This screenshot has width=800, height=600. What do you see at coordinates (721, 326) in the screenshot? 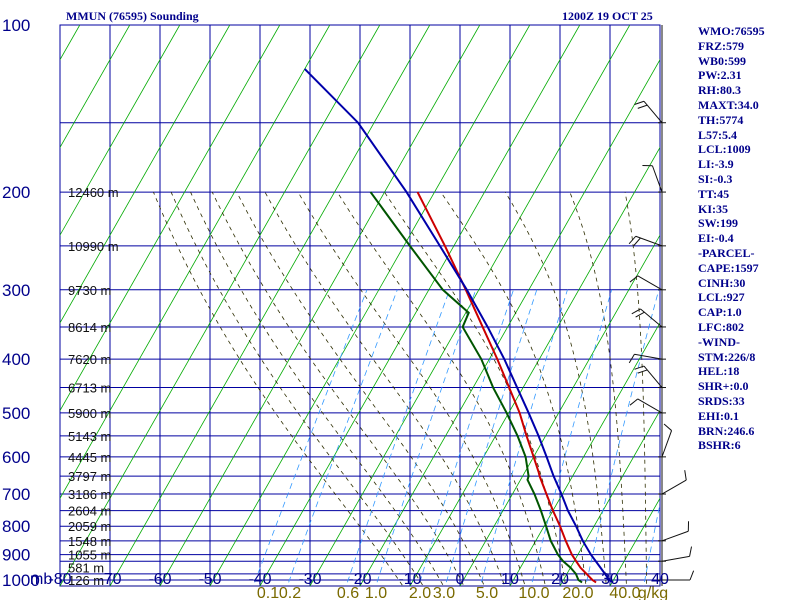
I see `index-line: LFC:802` at bounding box center [721, 326].